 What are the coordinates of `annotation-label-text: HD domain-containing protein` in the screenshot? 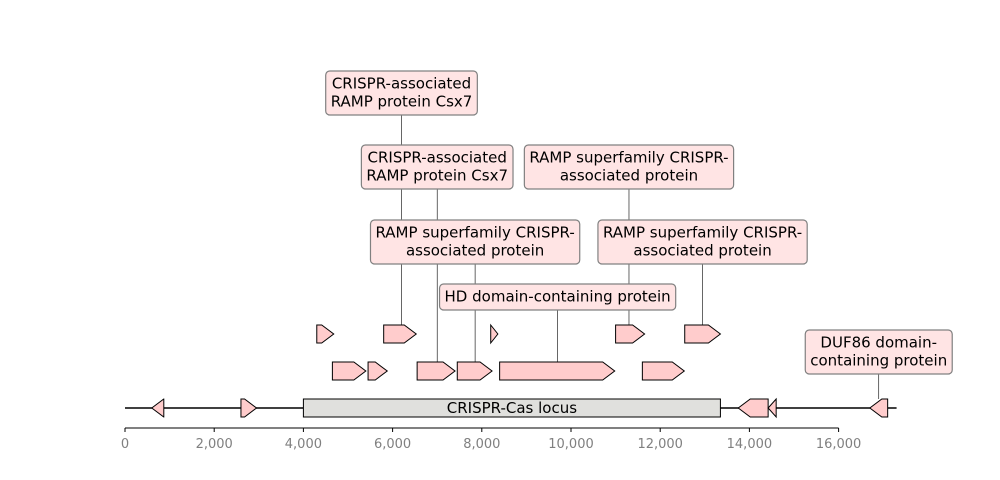 It's located at (558, 297).